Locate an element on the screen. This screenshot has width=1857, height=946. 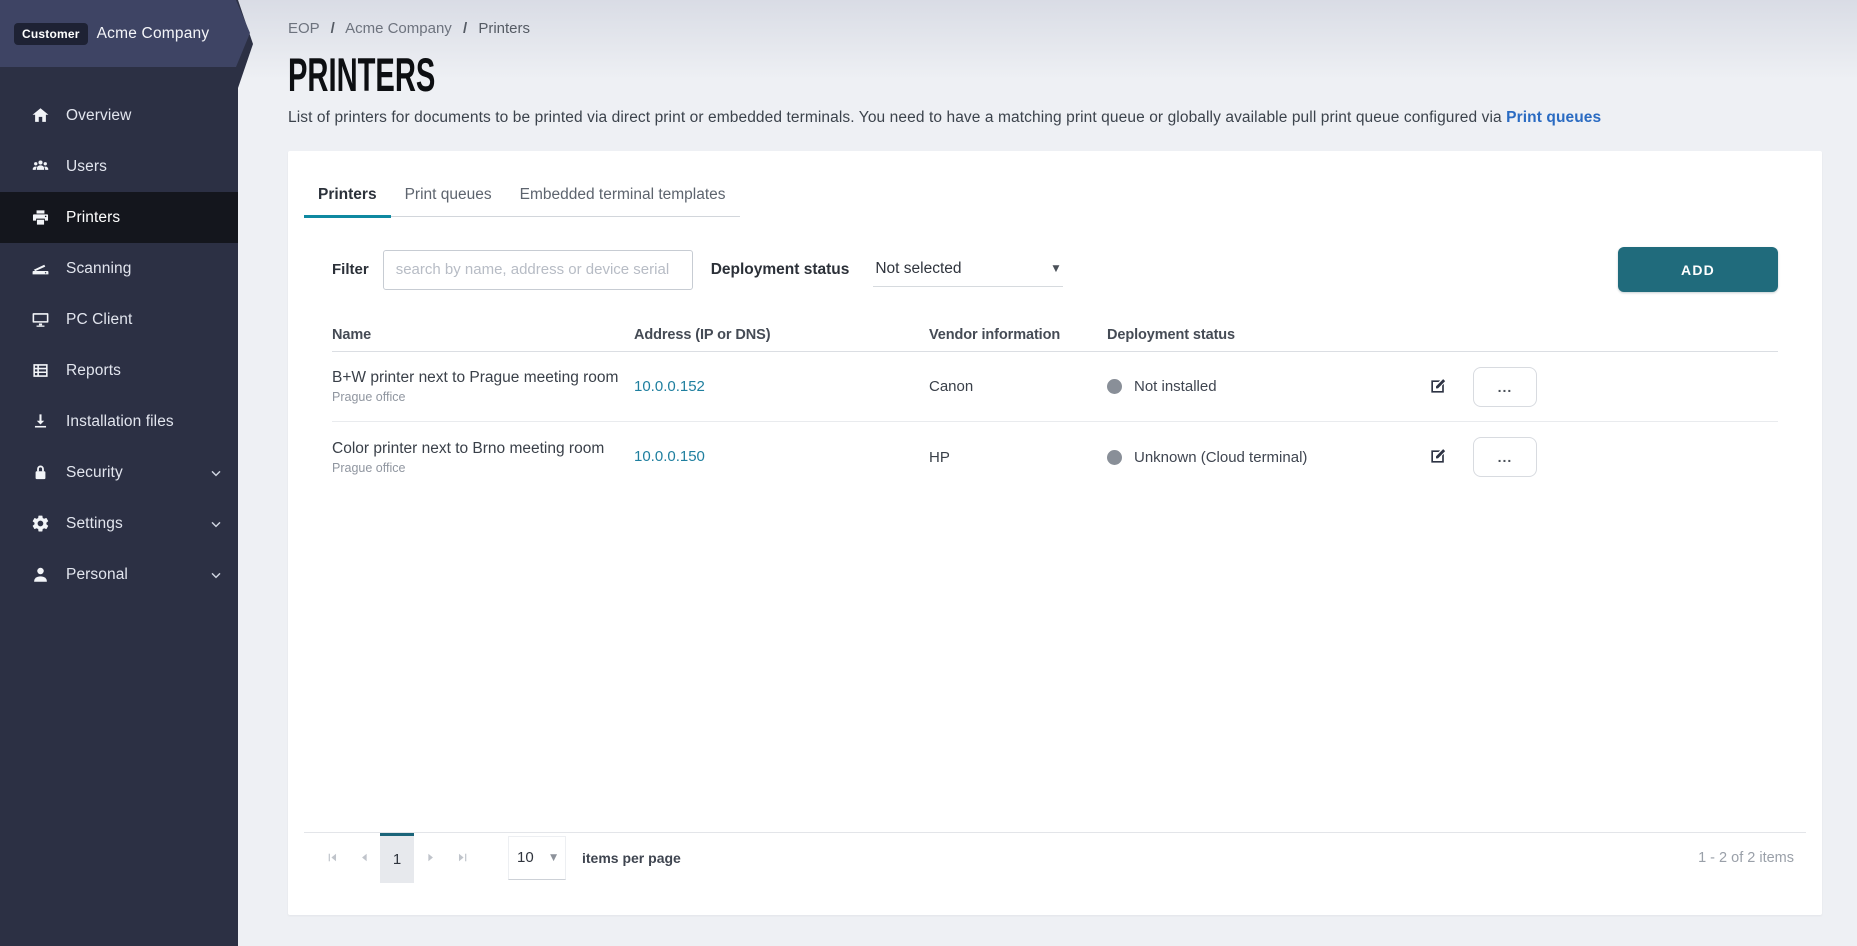
sidebar: Customer Acme Company Overview Users is located at coordinates (126, 473).